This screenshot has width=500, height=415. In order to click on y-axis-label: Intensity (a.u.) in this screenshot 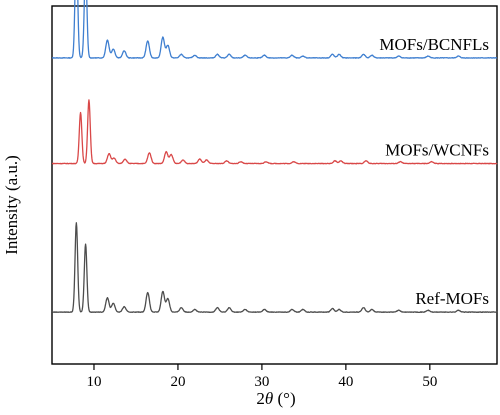, I will do `click(11, 205)`.